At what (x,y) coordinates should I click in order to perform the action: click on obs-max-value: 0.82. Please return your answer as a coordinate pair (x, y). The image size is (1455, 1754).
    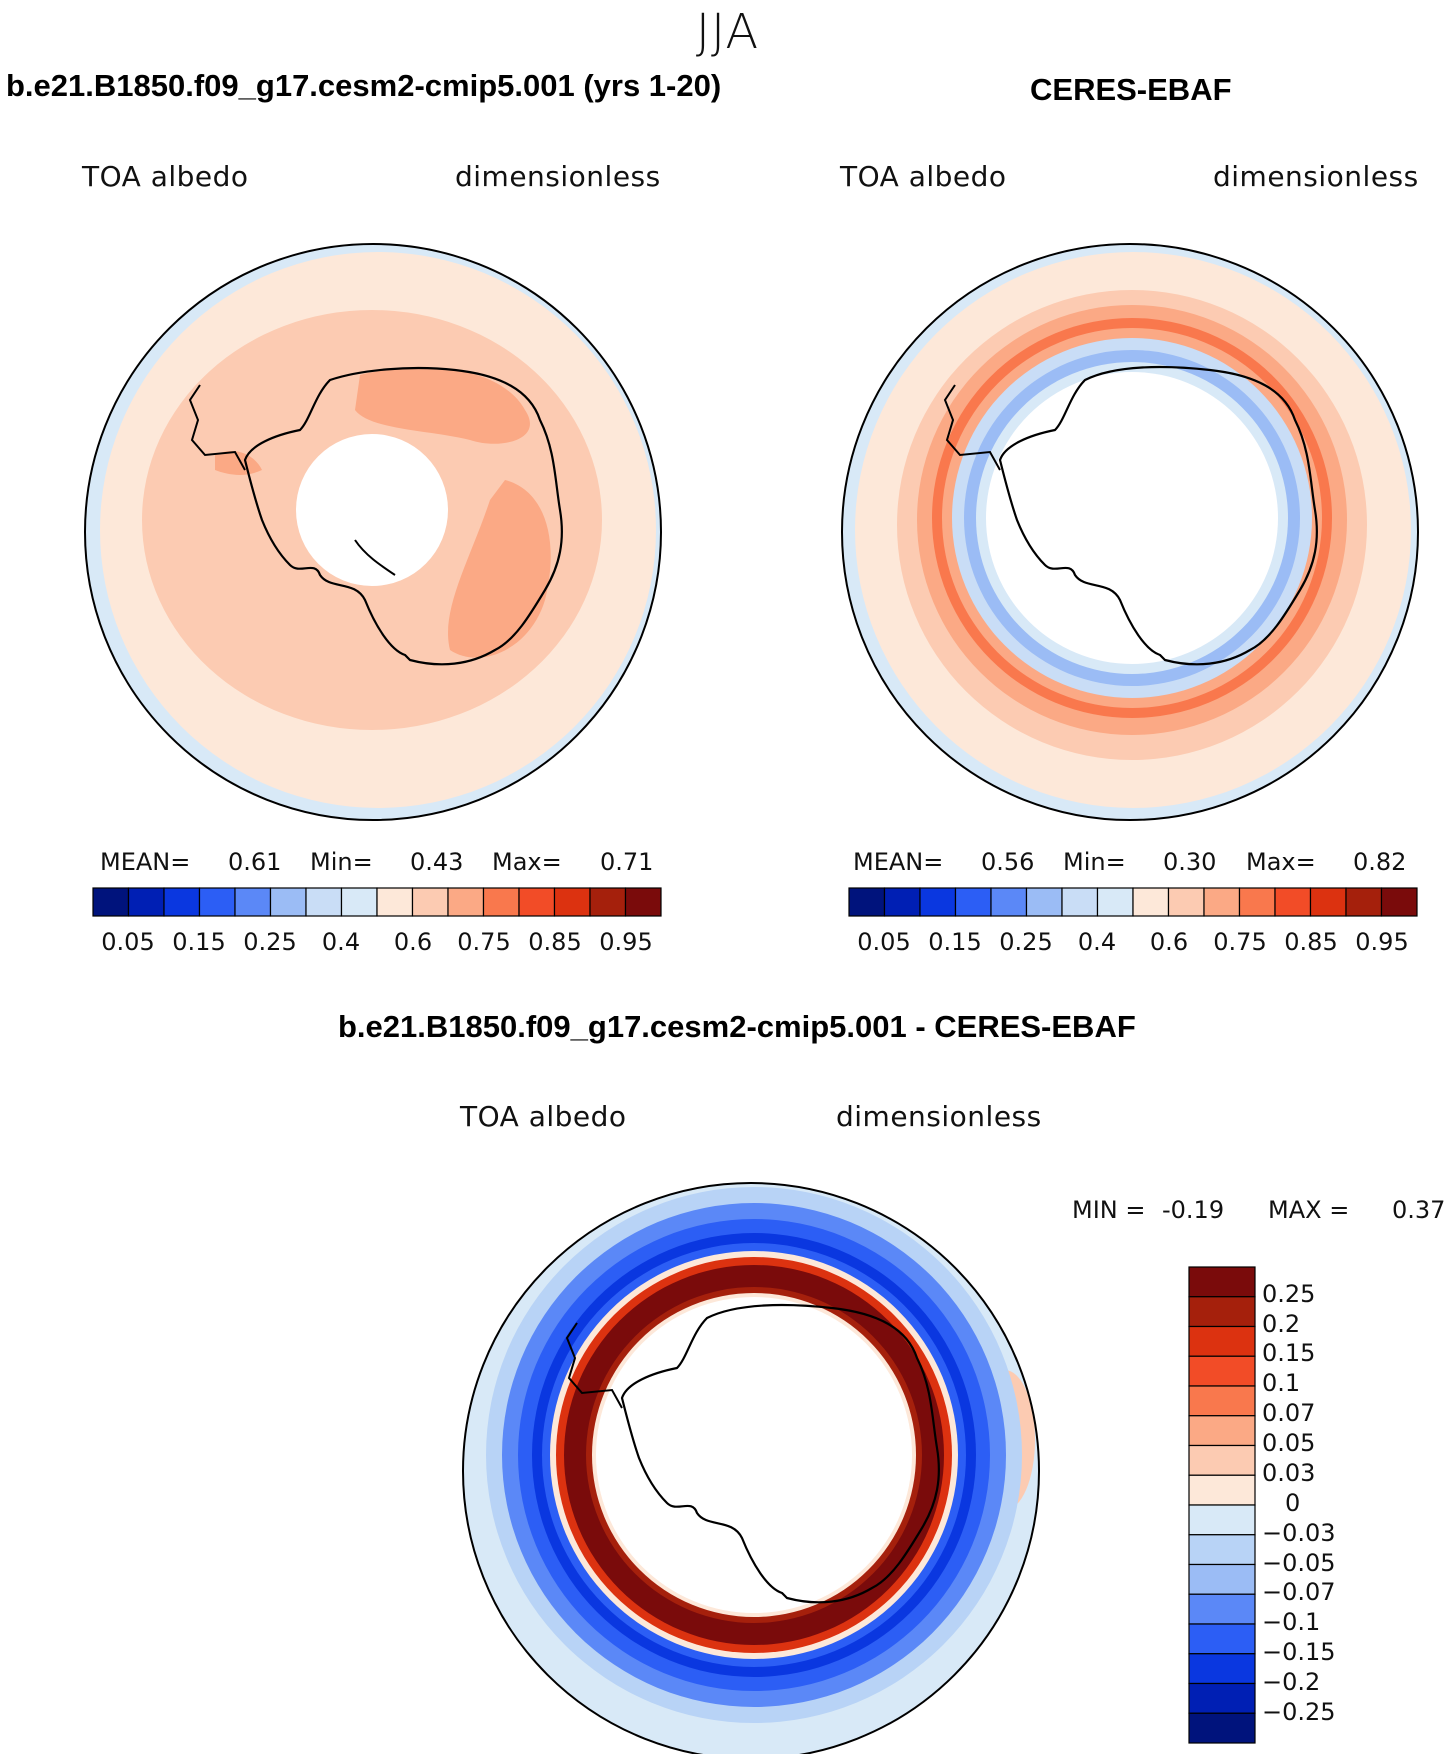
    Looking at the image, I should click on (1380, 862).